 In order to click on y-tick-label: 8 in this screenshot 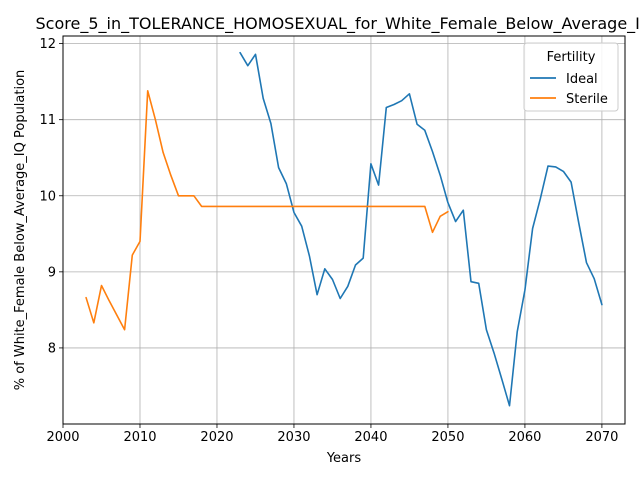, I will do `click(52, 348)`.